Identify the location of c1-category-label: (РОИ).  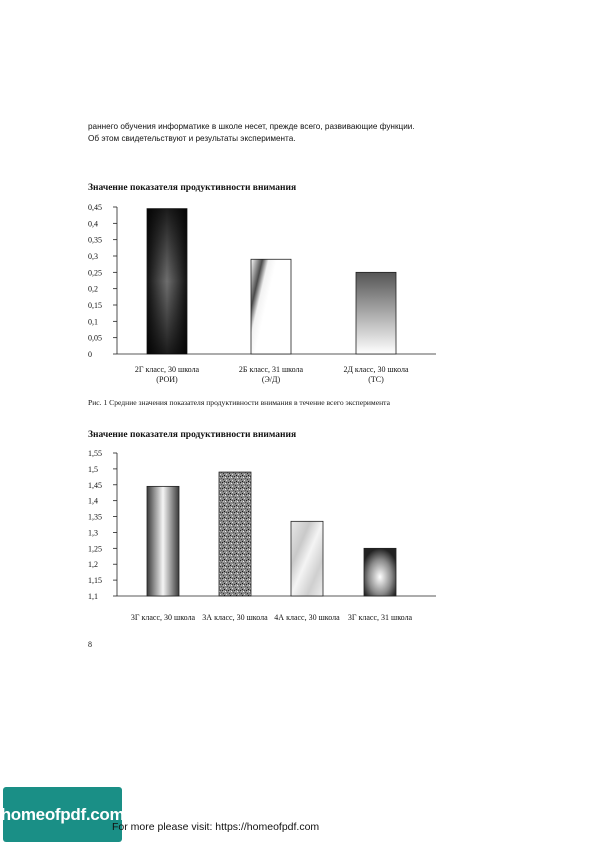
(167, 379).